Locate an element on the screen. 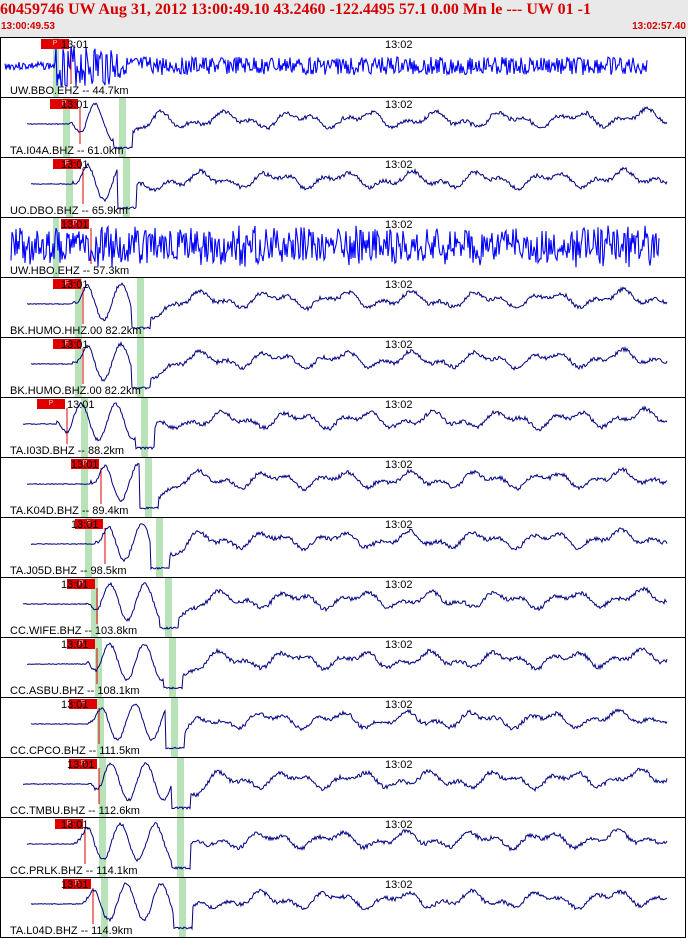 This screenshot has width=688, height=938. trace-panel: P 13:01 13:02 UW.HBO.EHZ -- 57.3km is located at coordinates (343, 247).